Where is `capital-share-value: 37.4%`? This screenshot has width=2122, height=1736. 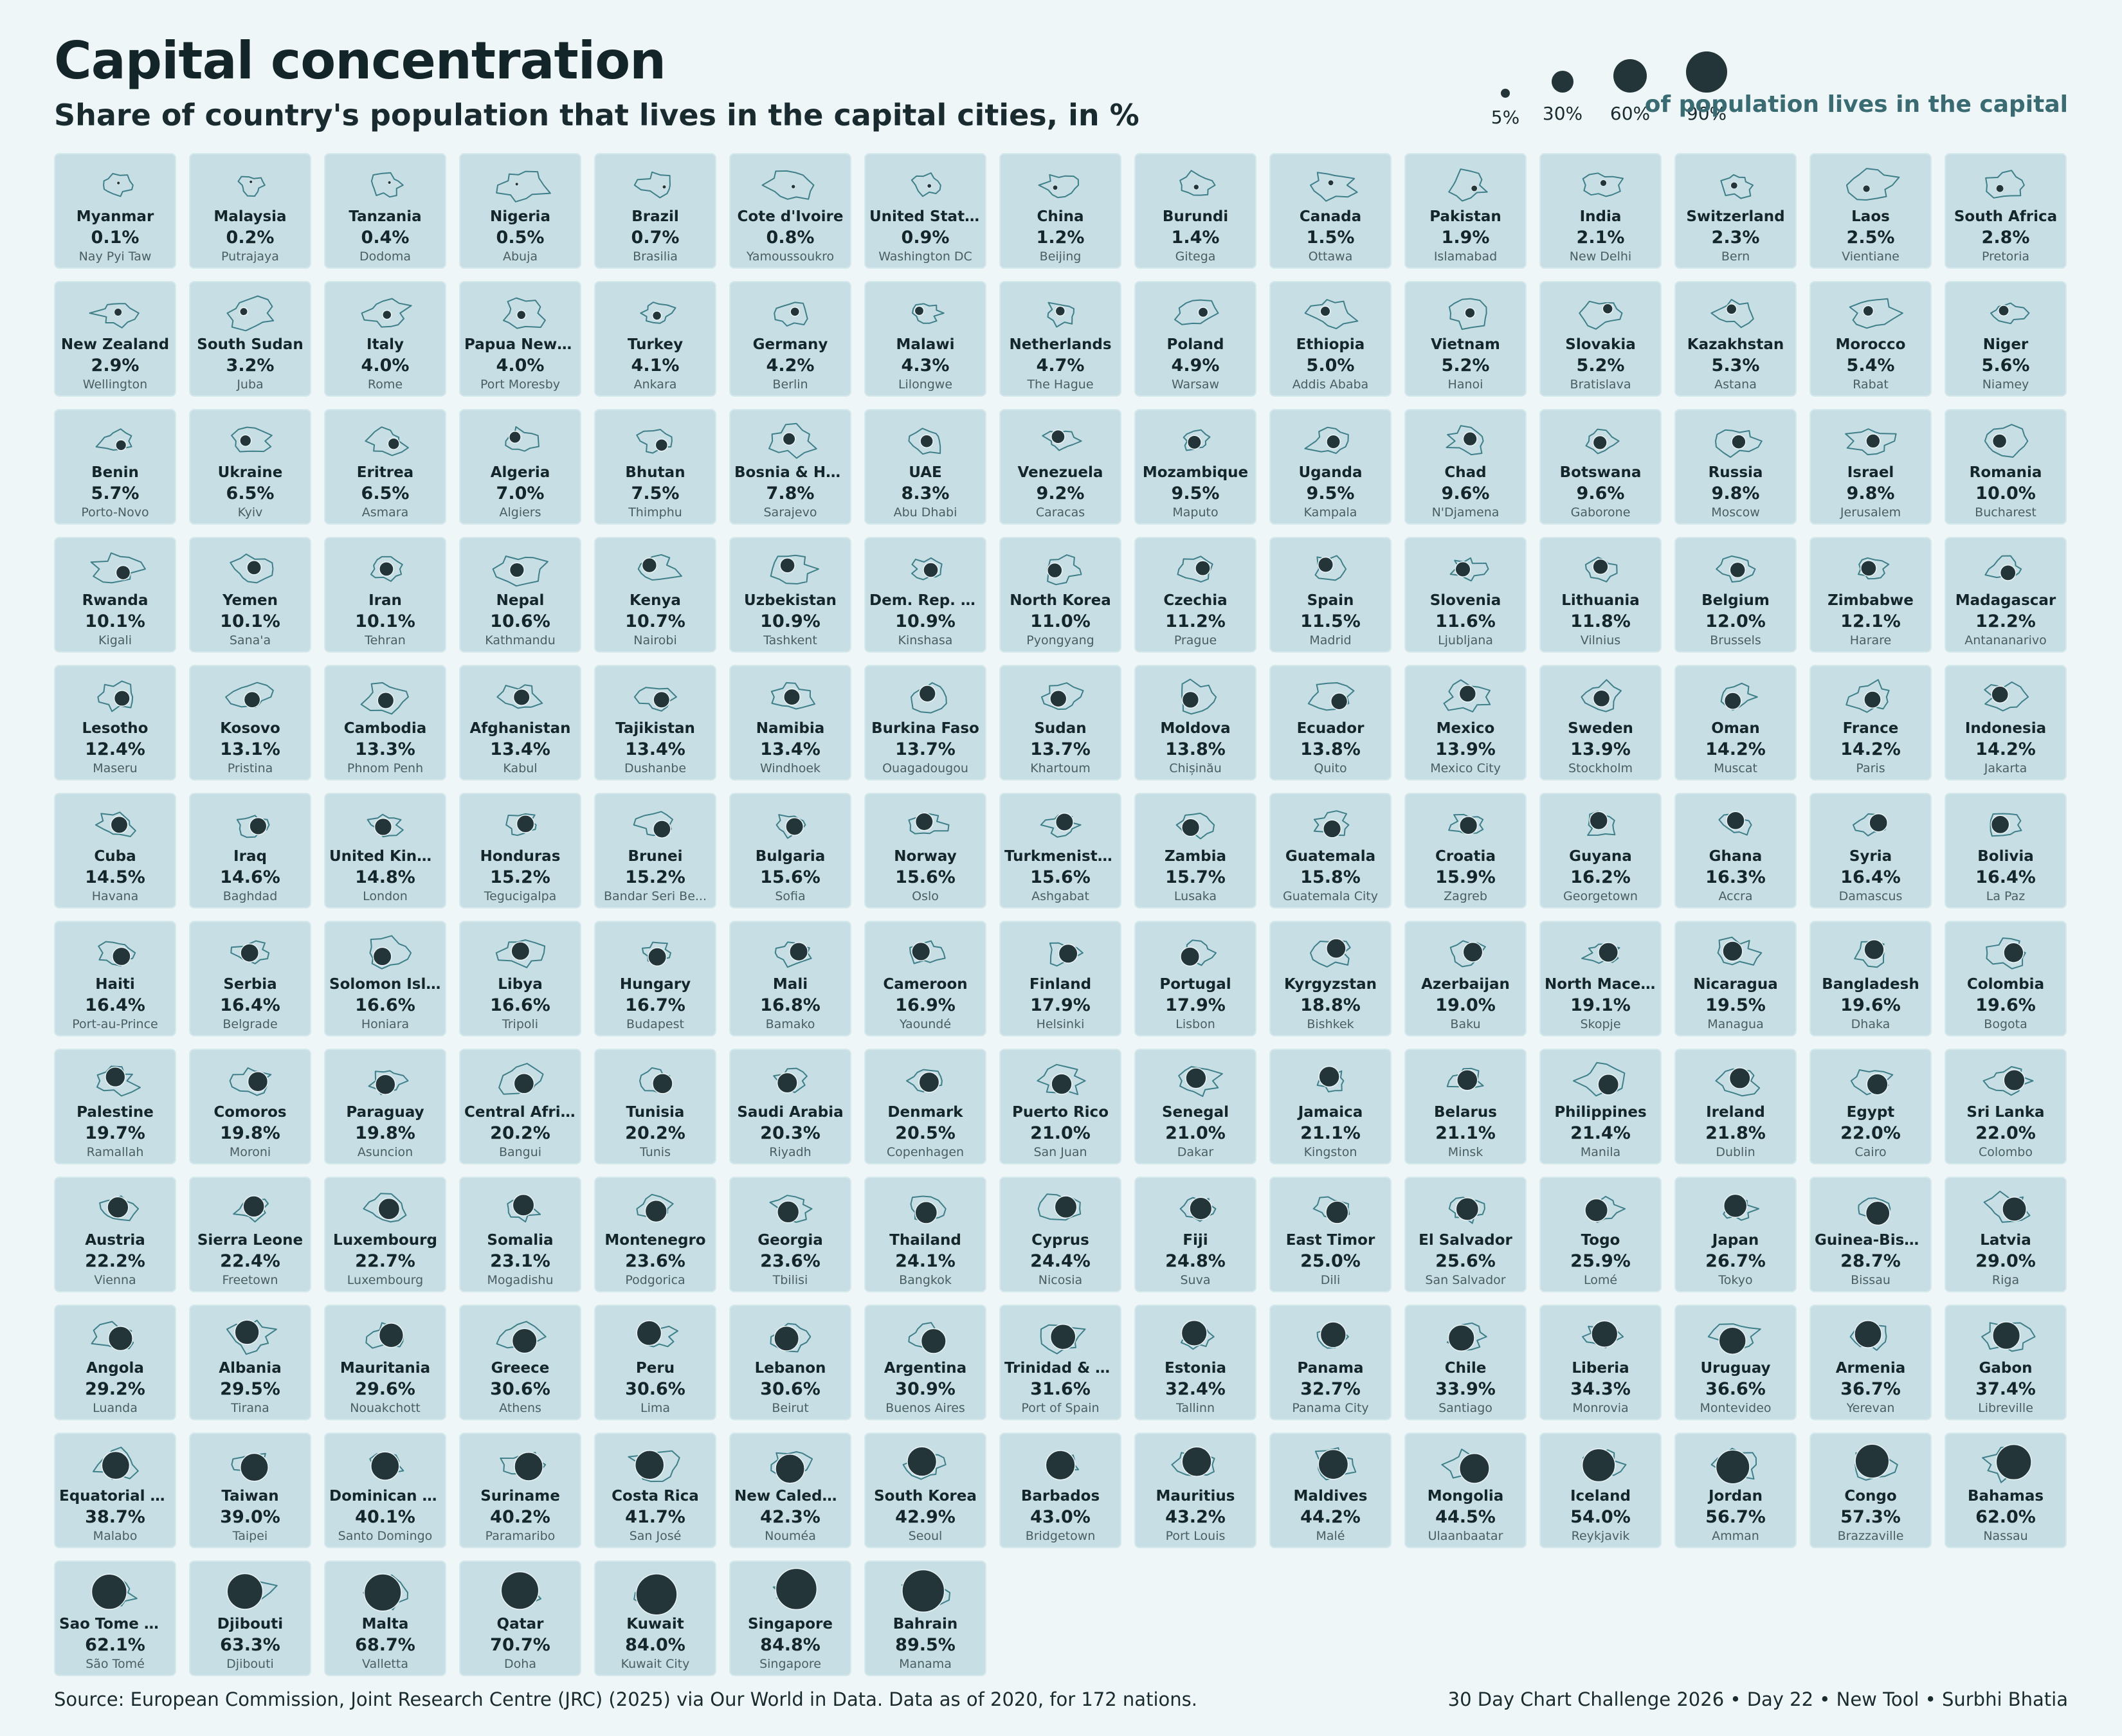
capital-share-value: 37.4% is located at coordinates (2005, 1389).